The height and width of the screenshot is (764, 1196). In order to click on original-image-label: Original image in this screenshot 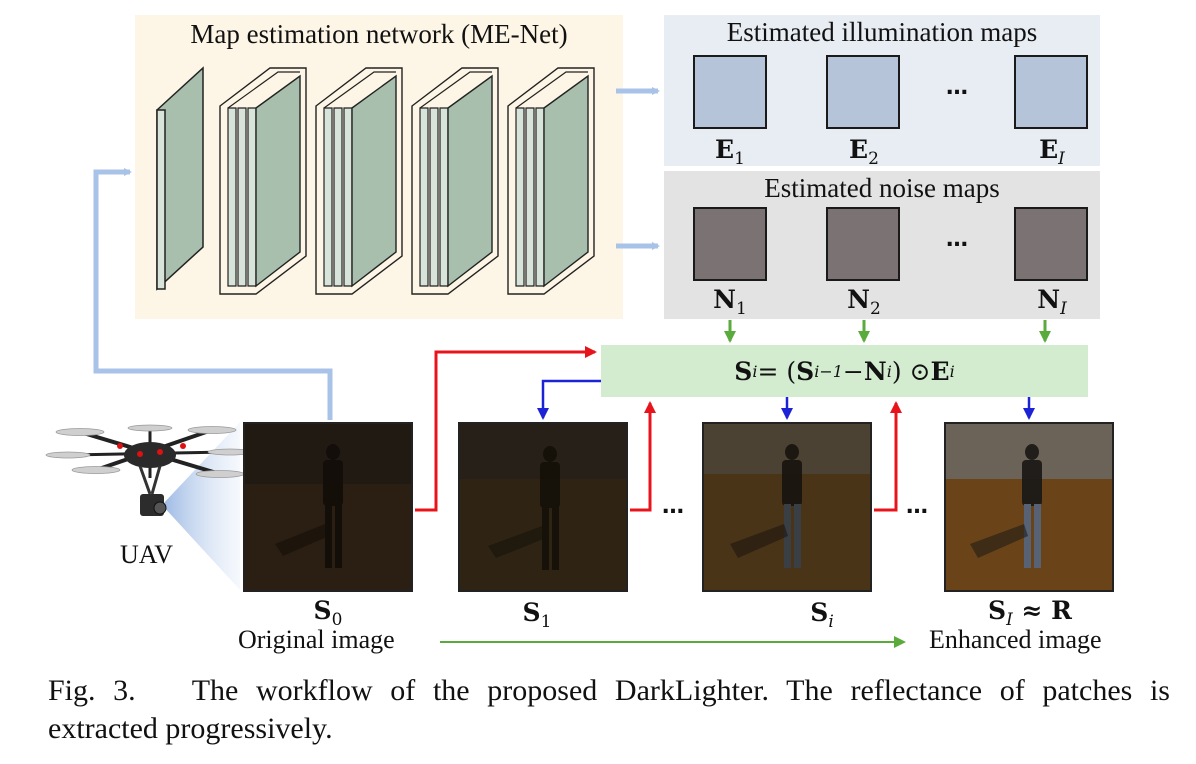, I will do `click(316, 639)`.